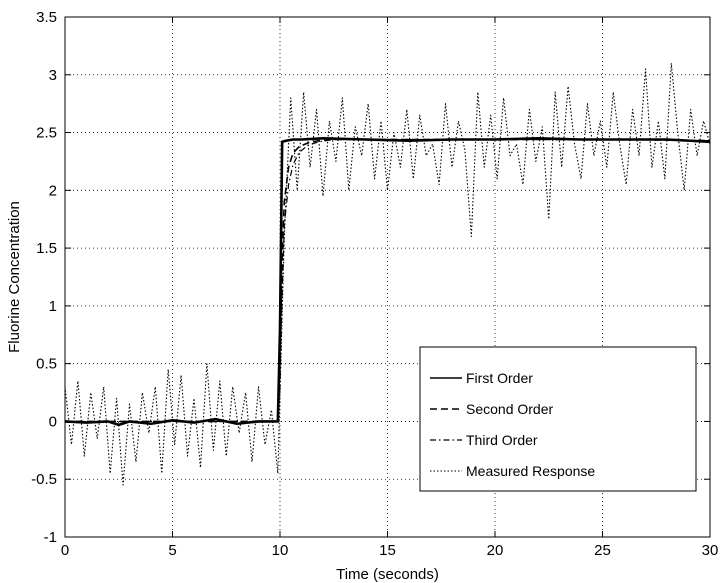 The width and height of the screenshot is (722, 583). I want to click on y-tick-label: 3.5, so click(46, 17).